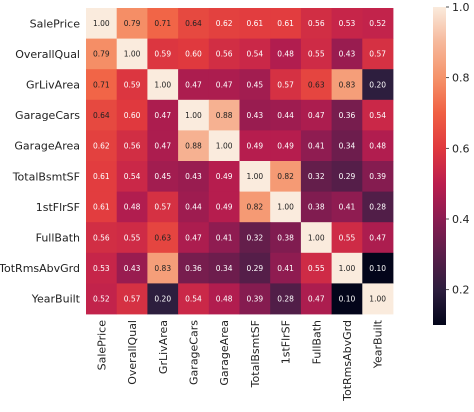 The width and height of the screenshot is (474, 412). What do you see at coordinates (40, 268) in the screenshot?
I see `y-tick-label: TotRmsAbvGrd` at bounding box center [40, 268].